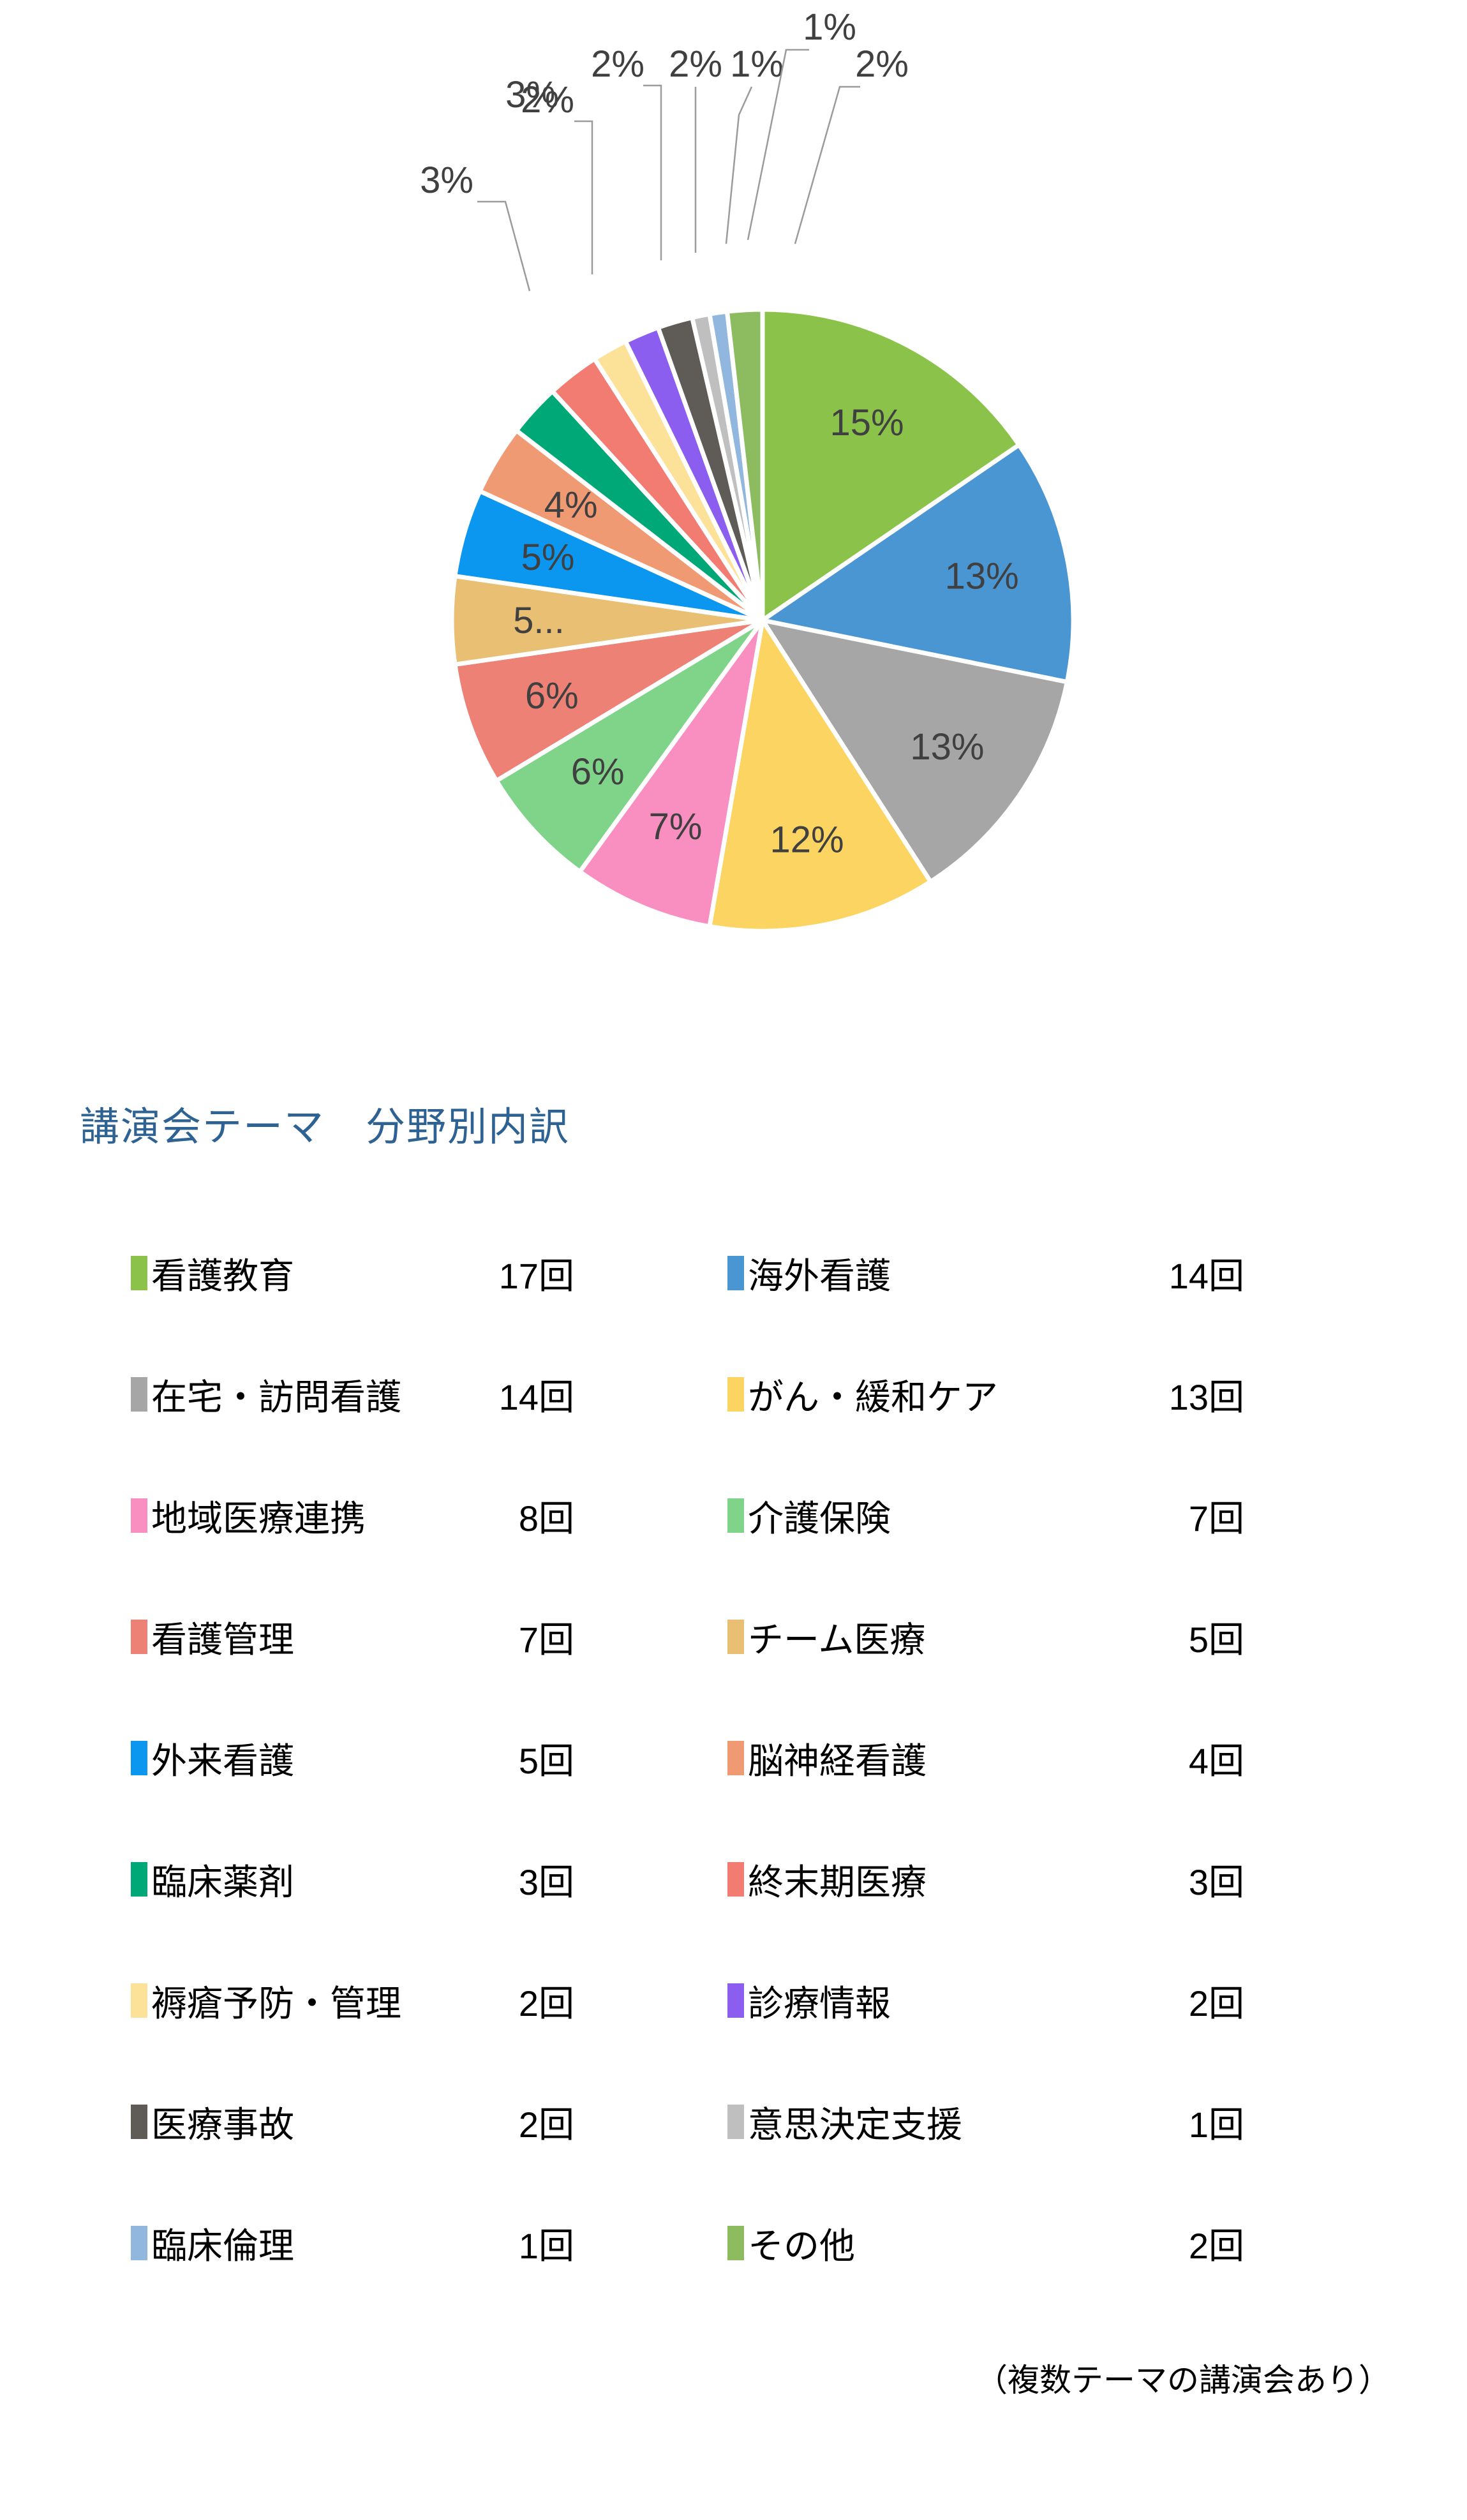 The width and height of the screenshot is (1467, 2520). Describe the element at coordinates (1040, 1879) in the screenshot. I see `legend-item: 終末期医療 3回` at that location.